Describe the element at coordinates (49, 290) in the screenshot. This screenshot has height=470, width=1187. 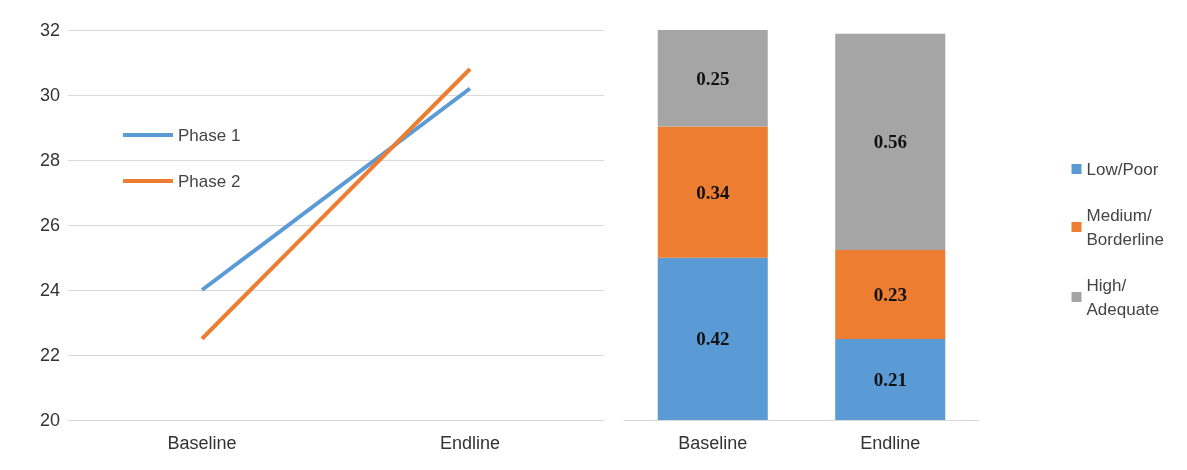
I see `y-tick-label: 24` at that location.